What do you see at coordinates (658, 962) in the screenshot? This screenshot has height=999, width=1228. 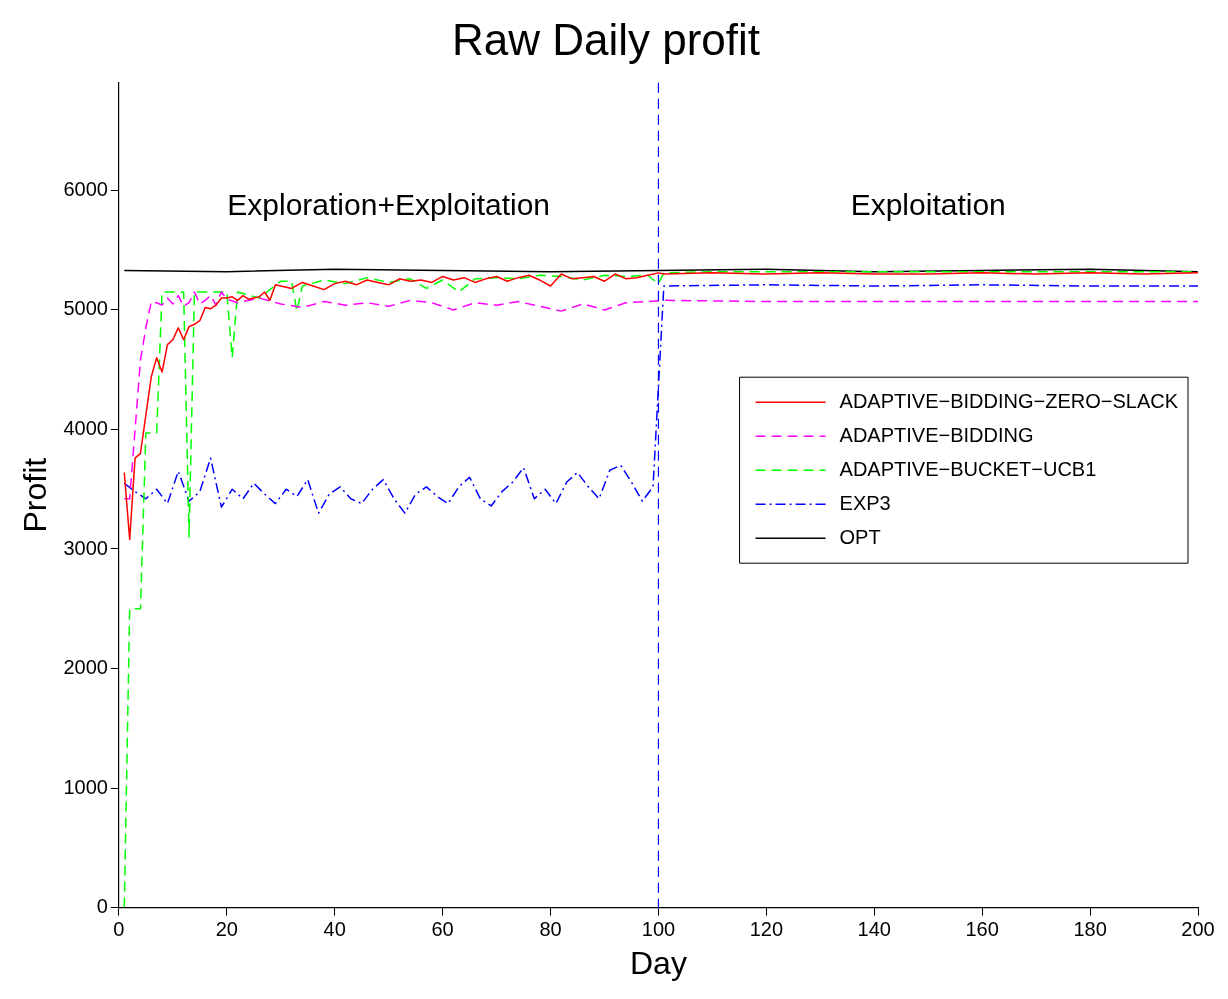 I see `x-axis-title: Day` at bounding box center [658, 962].